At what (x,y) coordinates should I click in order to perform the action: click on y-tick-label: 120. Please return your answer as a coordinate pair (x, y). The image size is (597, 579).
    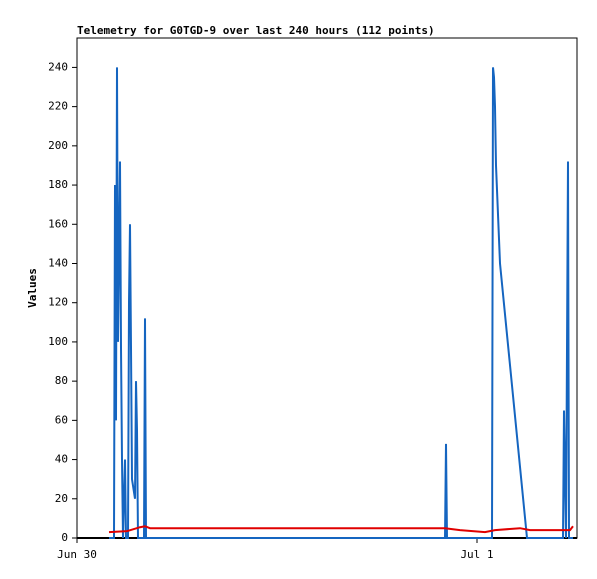
    Looking at the image, I should click on (58, 302).